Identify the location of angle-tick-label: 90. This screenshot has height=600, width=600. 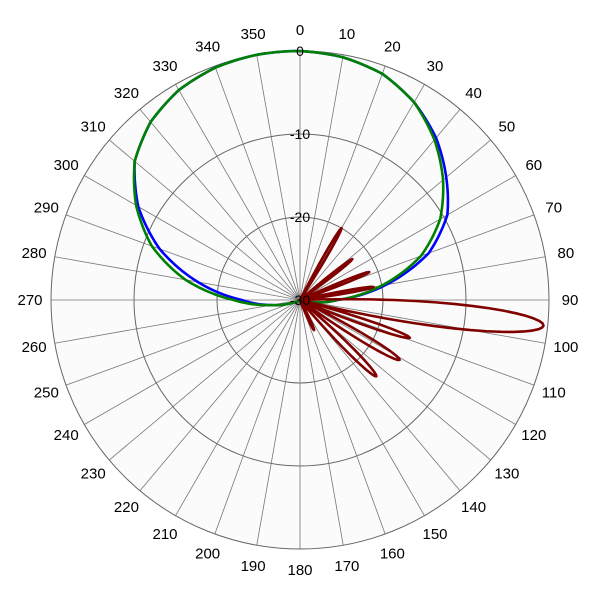
(570, 300).